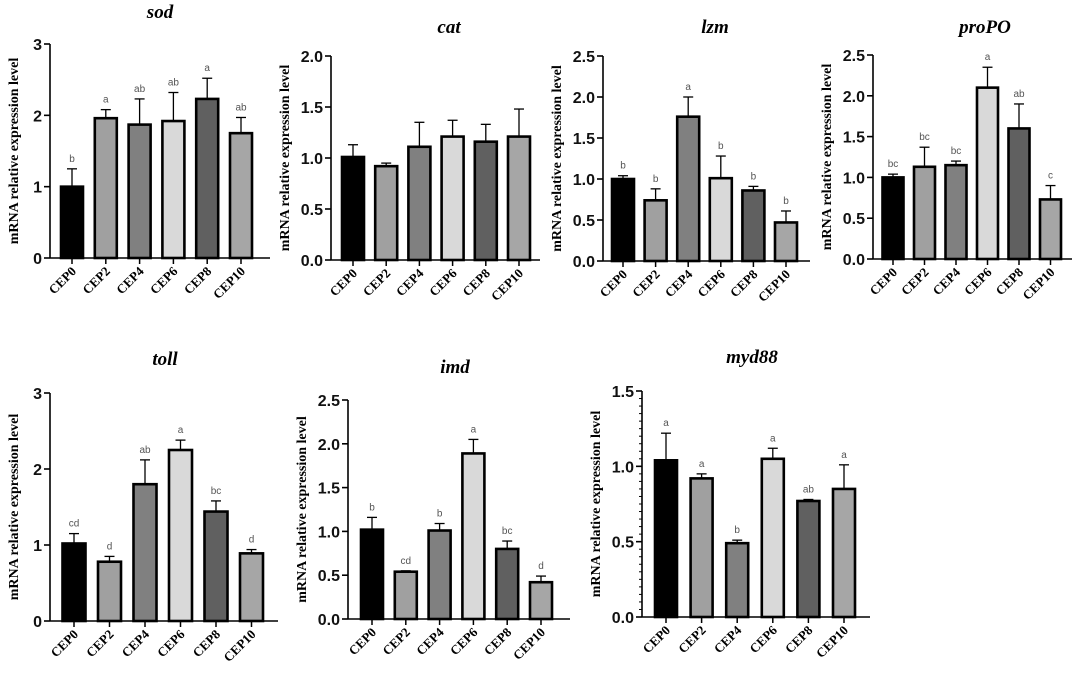 The width and height of the screenshot is (1080, 682). I want to click on significance-label: ab, so click(145, 450).